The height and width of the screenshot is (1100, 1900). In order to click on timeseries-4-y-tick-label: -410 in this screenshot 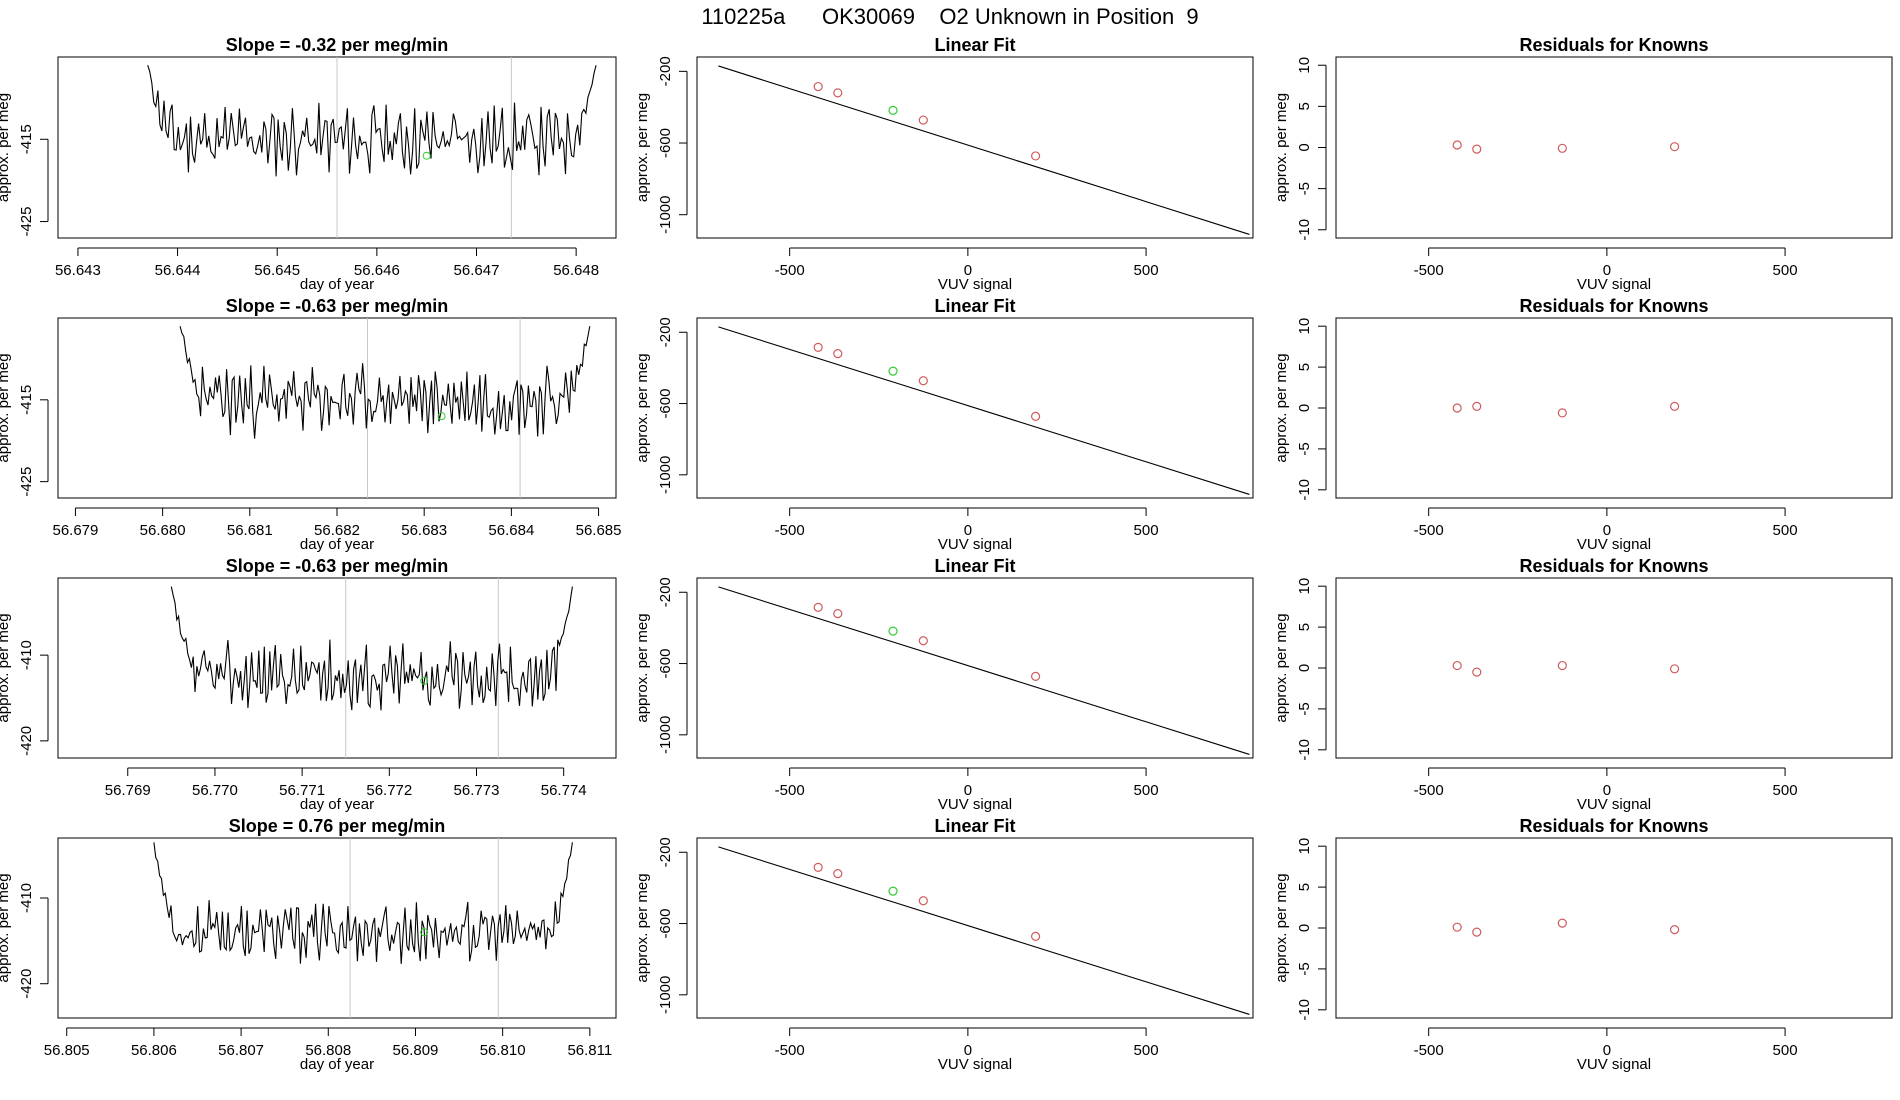, I will do `click(26, 898)`.